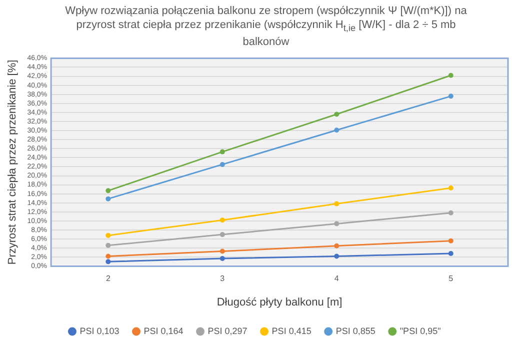  I want to click on legend-label: PSI 0,164, so click(164, 331).